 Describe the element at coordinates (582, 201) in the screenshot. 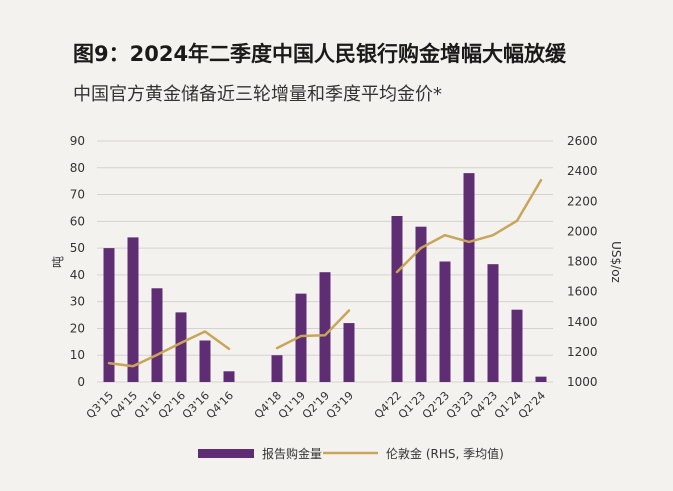

I see `y2-tick-label: 2200` at that location.